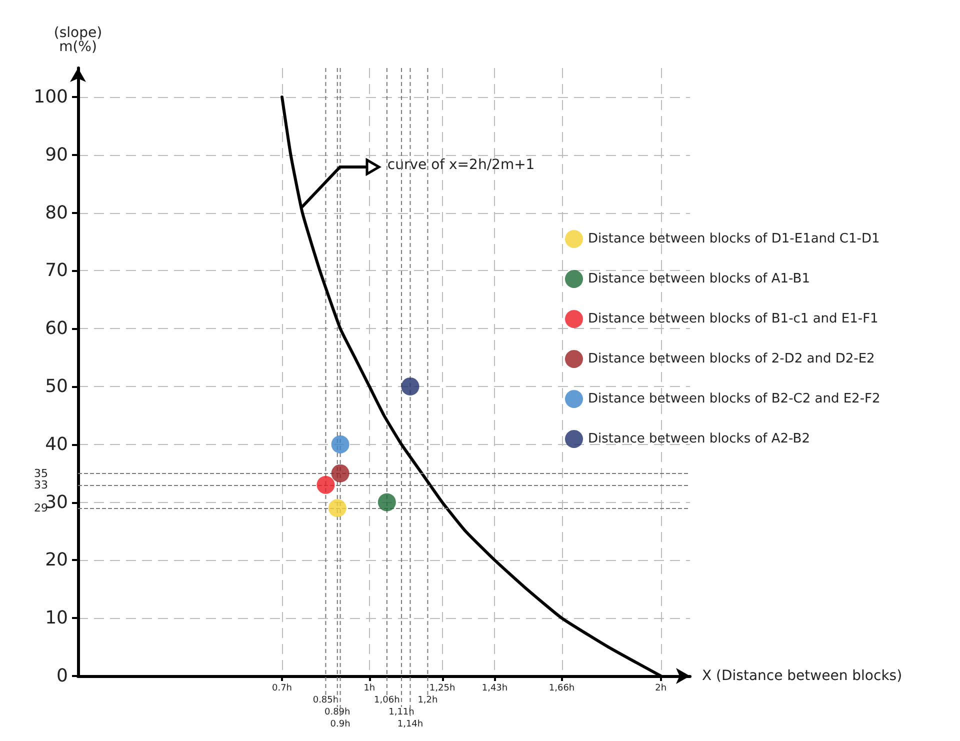 The height and width of the screenshot is (741, 960). What do you see at coordinates (62, 676) in the screenshot?
I see `y-tick-label: 0` at bounding box center [62, 676].